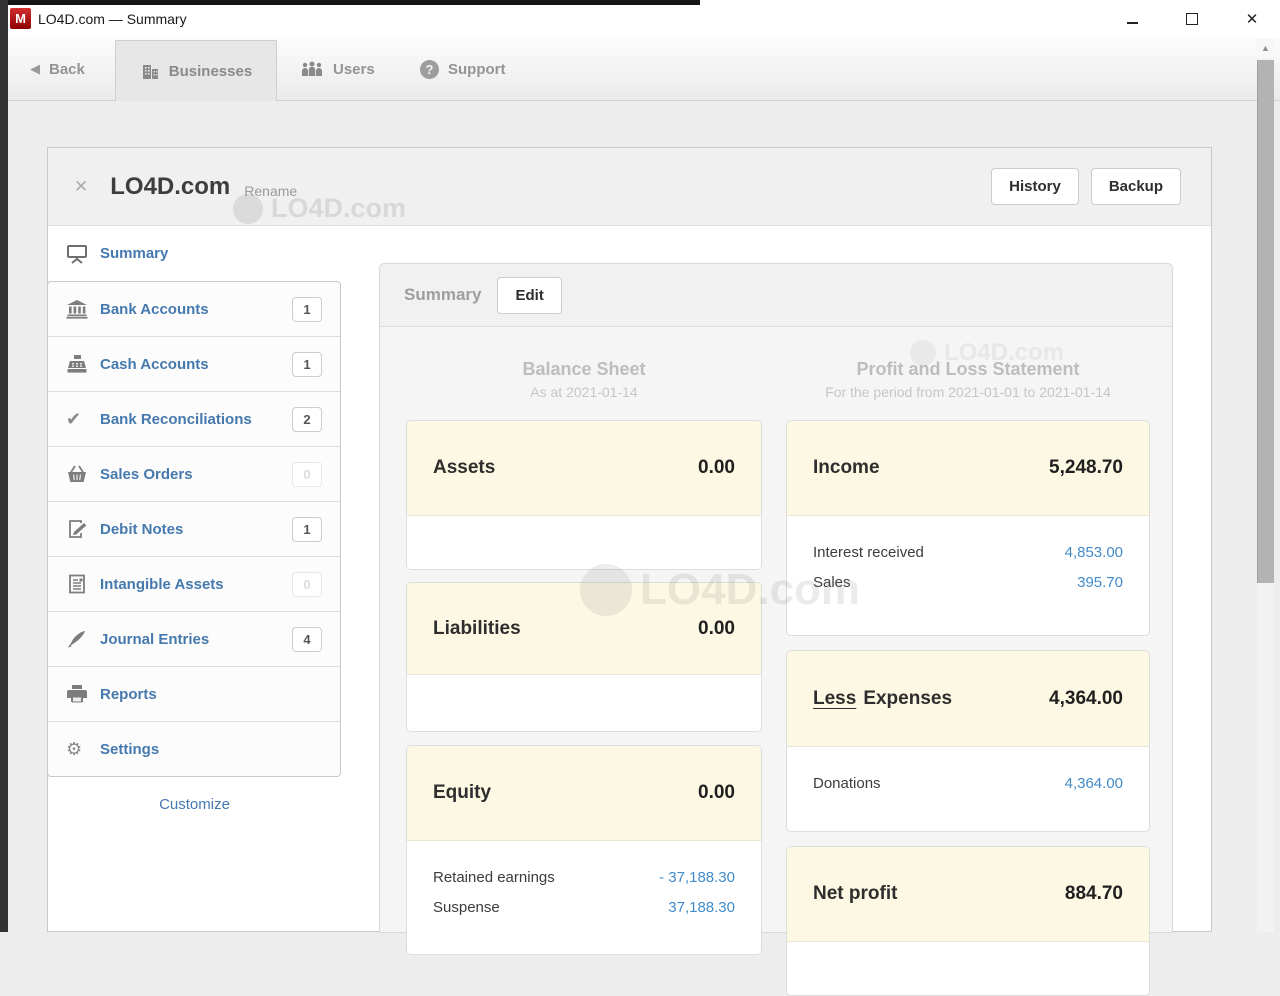 The height and width of the screenshot is (996, 1280). I want to click on sidebar-item-label: Intangible Assets, so click(162, 584).